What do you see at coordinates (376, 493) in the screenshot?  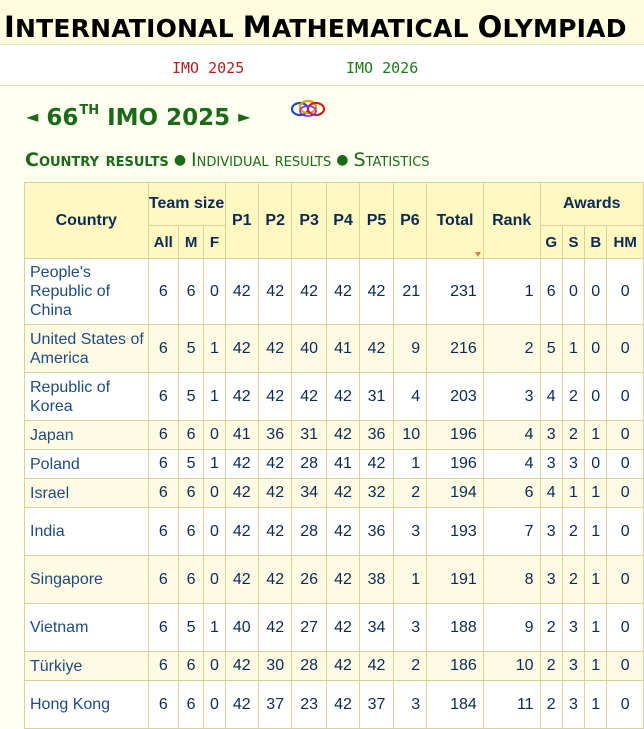 I see `cell-p5: 32` at bounding box center [376, 493].